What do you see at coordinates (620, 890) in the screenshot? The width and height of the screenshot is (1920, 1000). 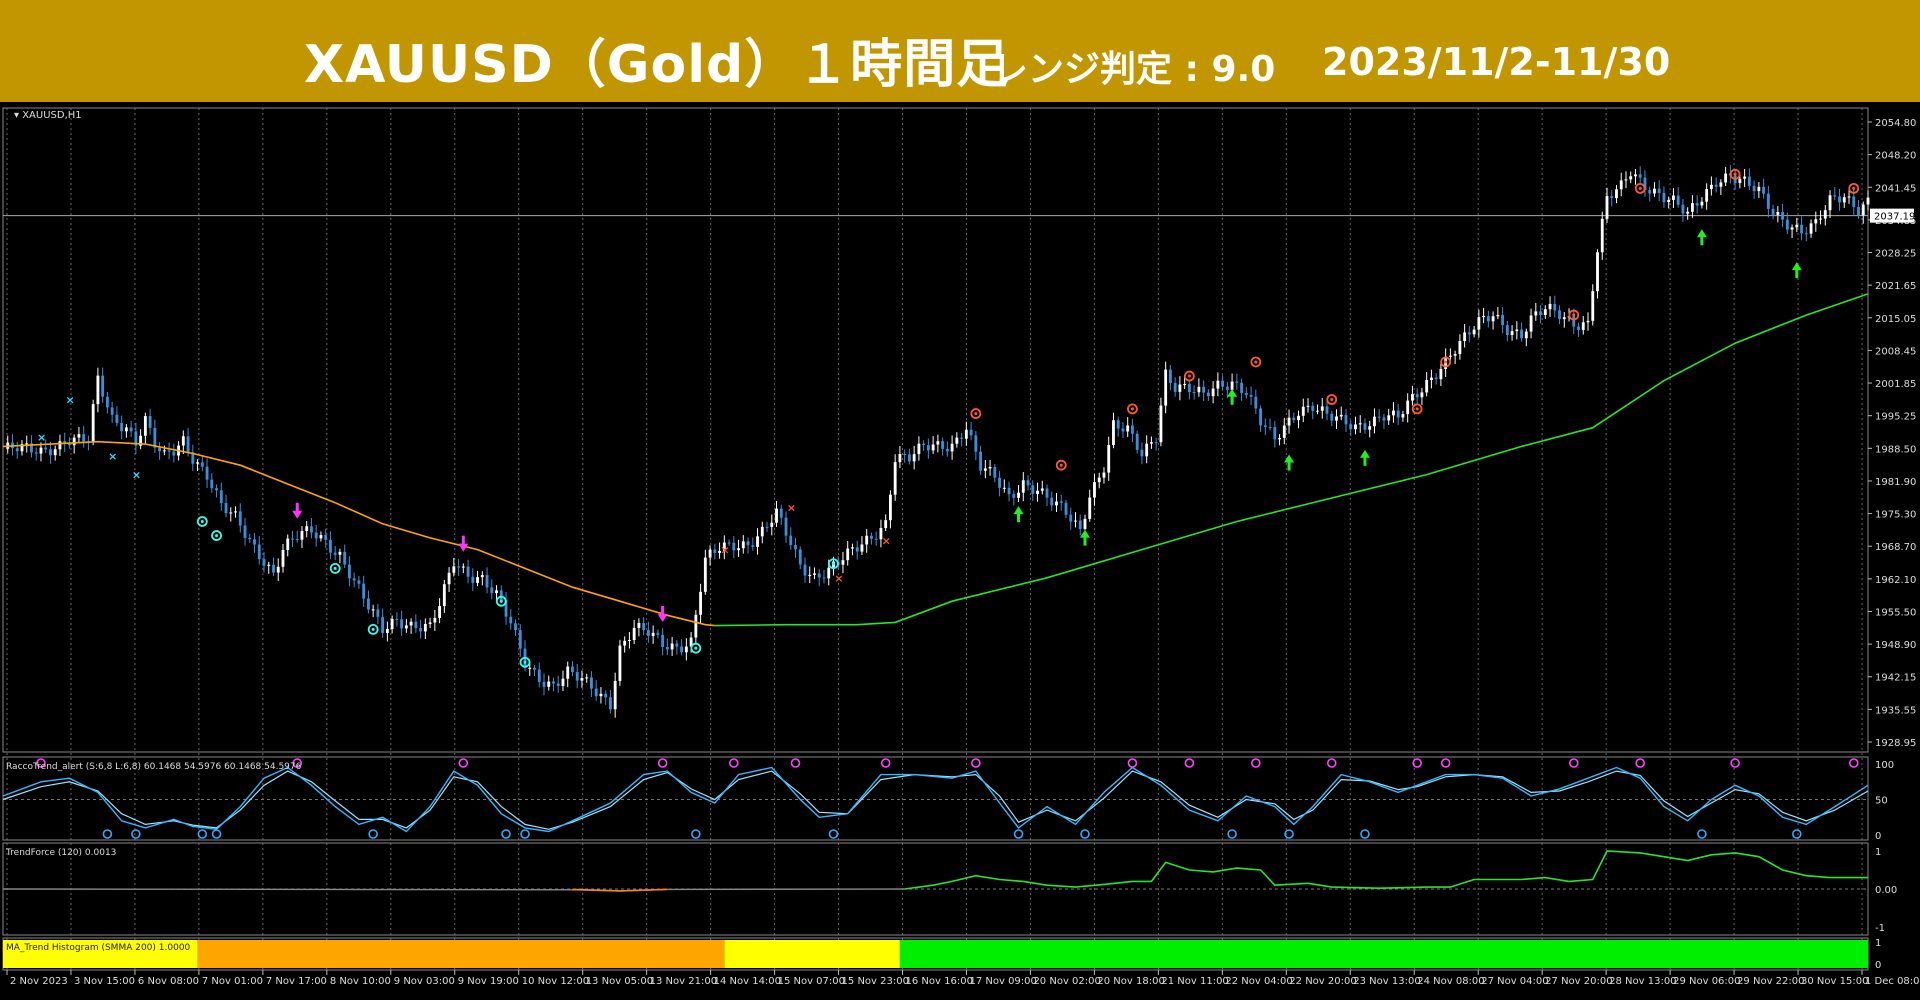 I see `tf-negative-line` at bounding box center [620, 890].